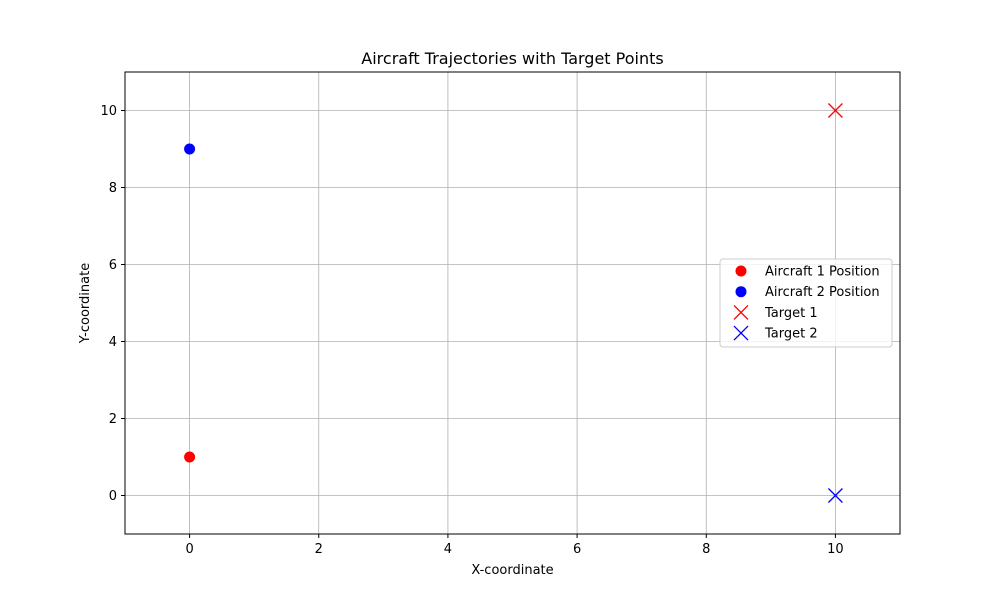 The image size is (1000, 600). I want to click on y-tick-label: 4, so click(113, 342).